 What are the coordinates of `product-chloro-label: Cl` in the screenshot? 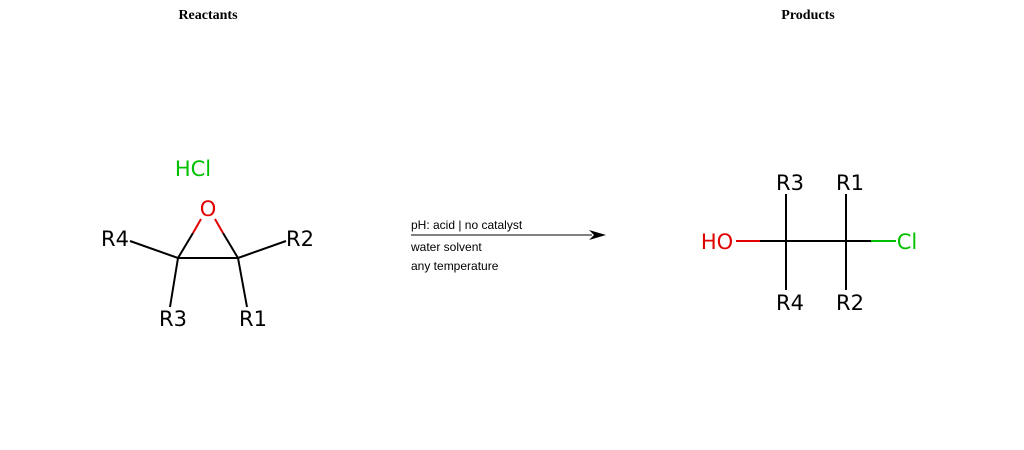 It's located at (907, 242).